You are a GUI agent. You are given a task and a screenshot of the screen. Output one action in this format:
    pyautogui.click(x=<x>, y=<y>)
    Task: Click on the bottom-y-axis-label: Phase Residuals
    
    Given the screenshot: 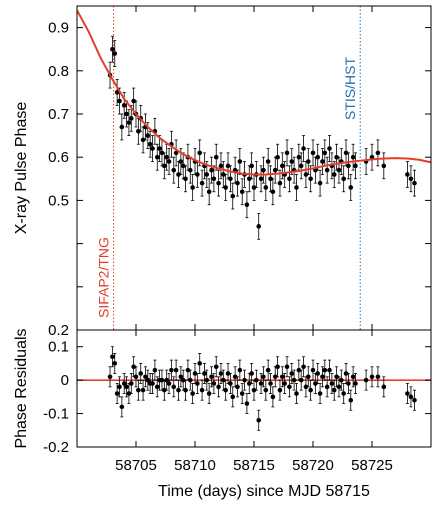 What is the action you would take?
    pyautogui.click(x=21, y=388)
    